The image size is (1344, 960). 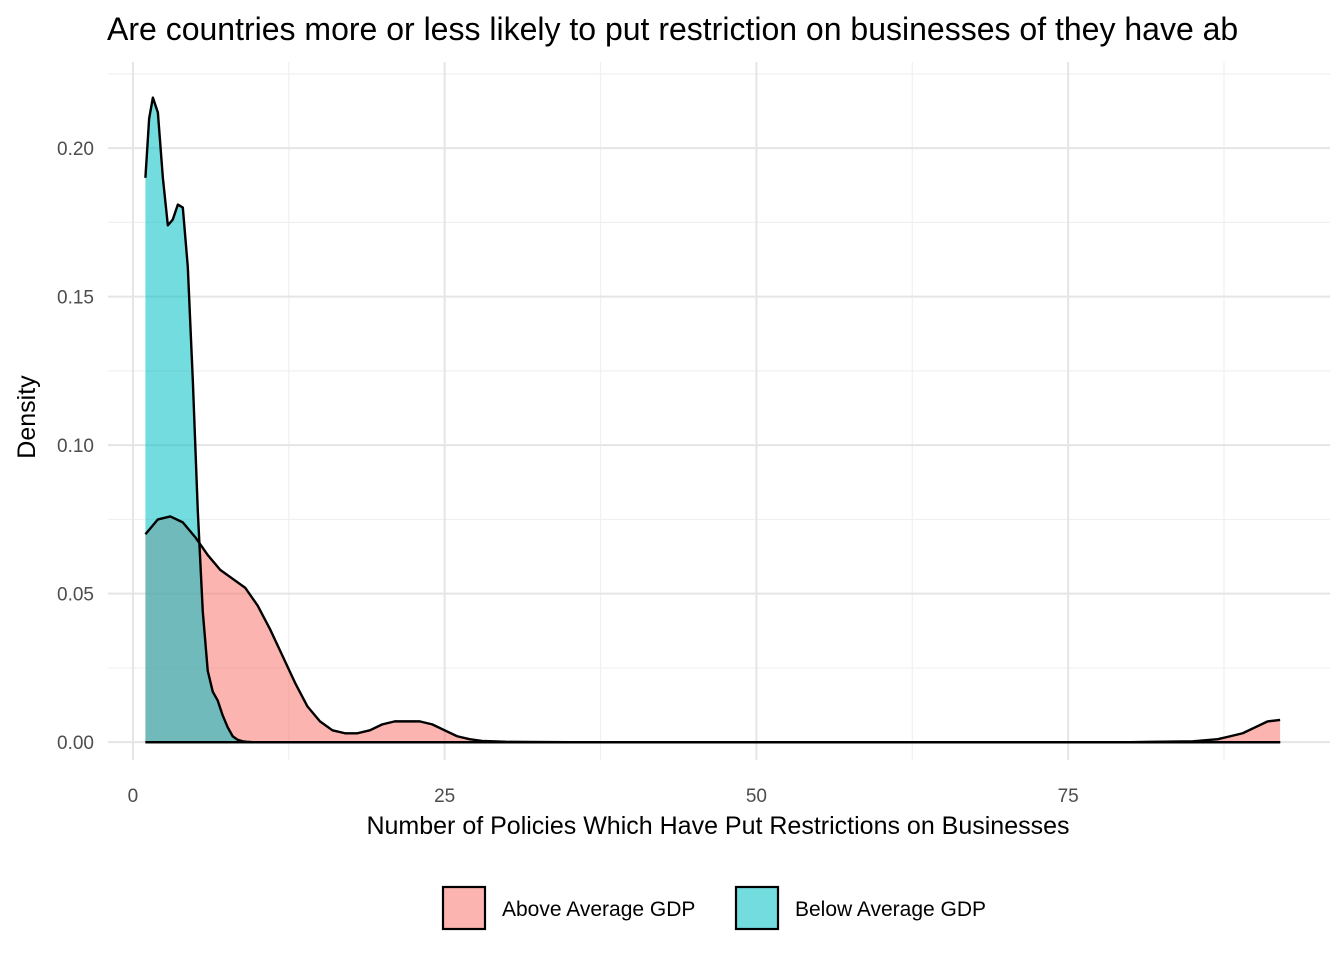 What do you see at coordinates (133, 796) in the screenshot?
I see `x-tick-label: 0` at bounding box center [133, 796].